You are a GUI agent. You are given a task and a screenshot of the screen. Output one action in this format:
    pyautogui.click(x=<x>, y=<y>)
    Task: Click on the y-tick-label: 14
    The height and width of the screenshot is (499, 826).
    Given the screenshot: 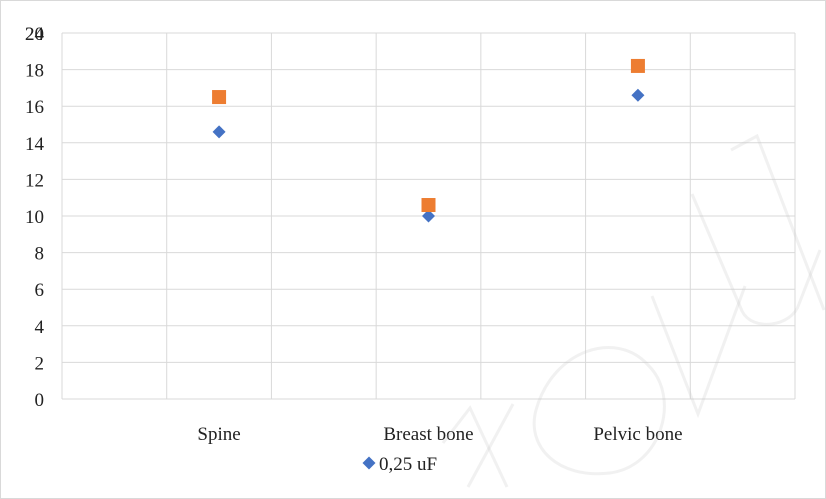 What is the action you would take?
    pyautogui.click(x=35, y=144)
    